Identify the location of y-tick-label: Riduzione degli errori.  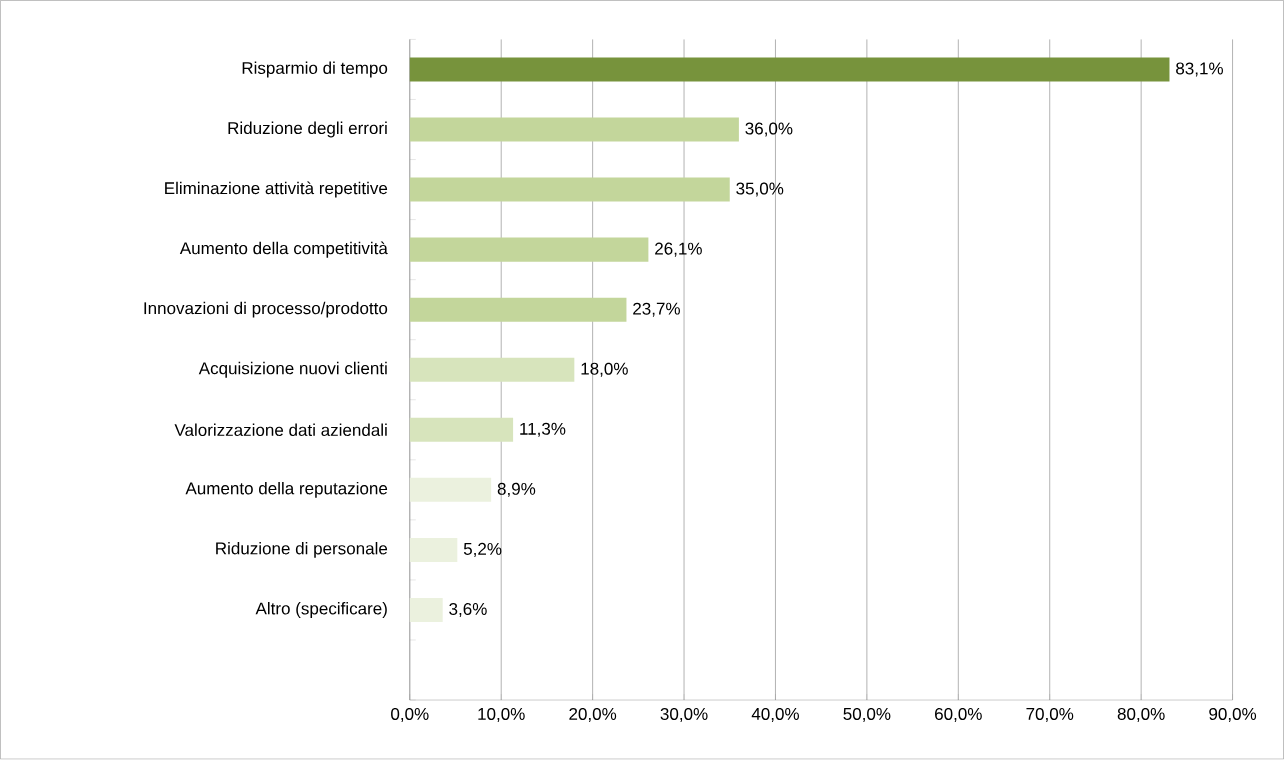
(307, 129).